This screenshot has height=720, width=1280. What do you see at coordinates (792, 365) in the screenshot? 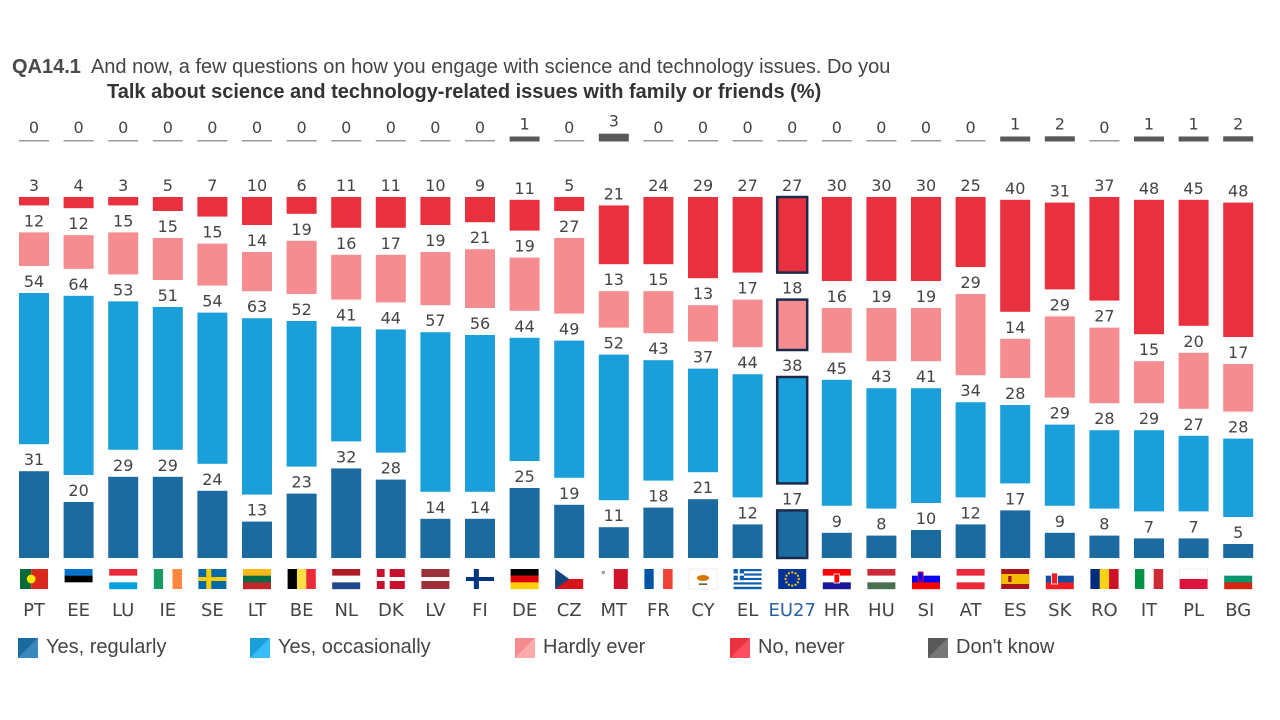
I see `value-label-occasionally-eu27: 38` at bounding box center [792, 365].